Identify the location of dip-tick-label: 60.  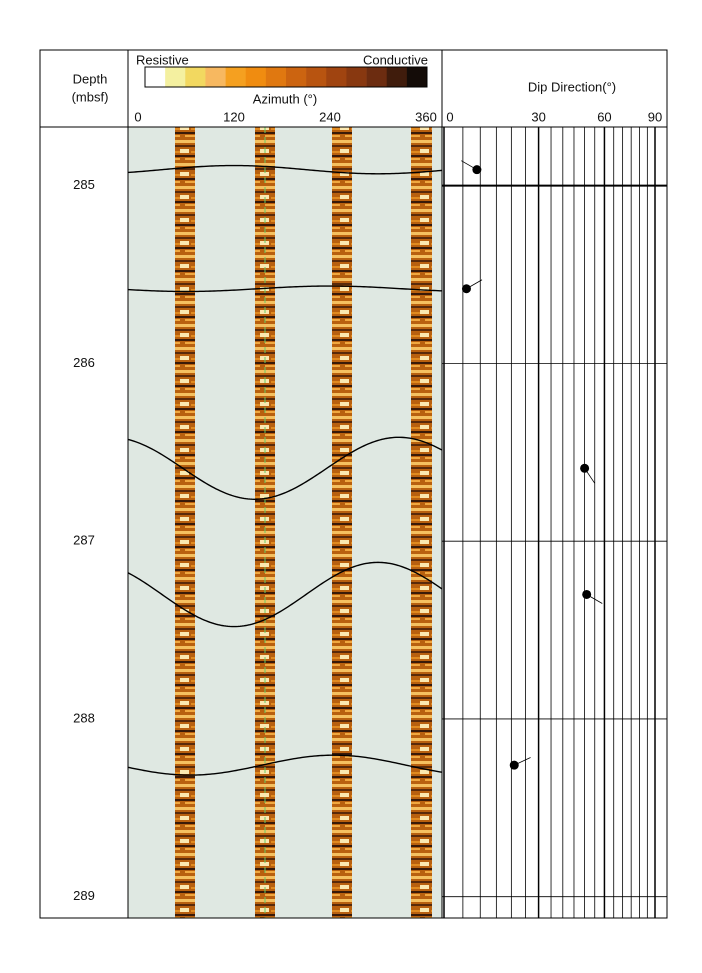
(604, 116).